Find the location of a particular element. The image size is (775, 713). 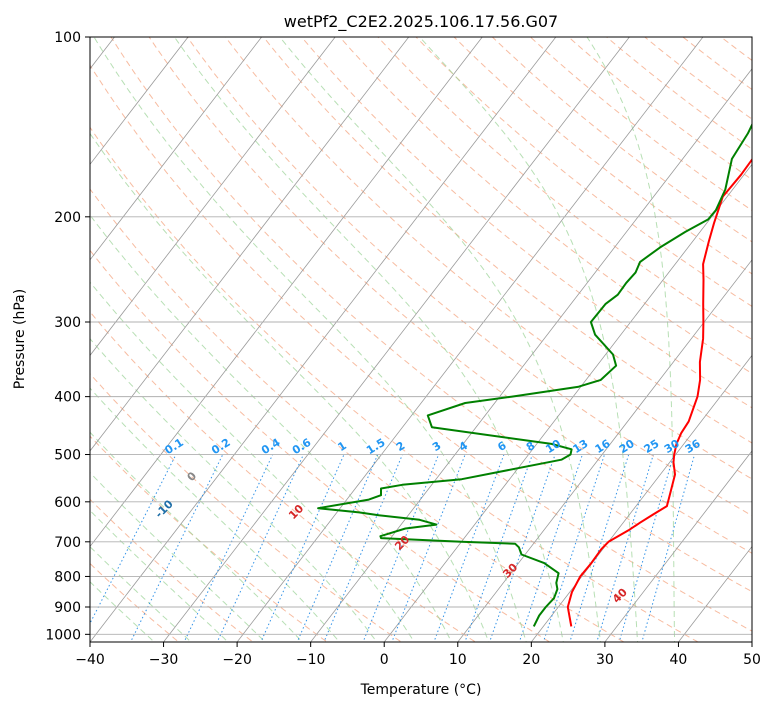

x-tick-label: 50 is located at coordinates (752, 660).